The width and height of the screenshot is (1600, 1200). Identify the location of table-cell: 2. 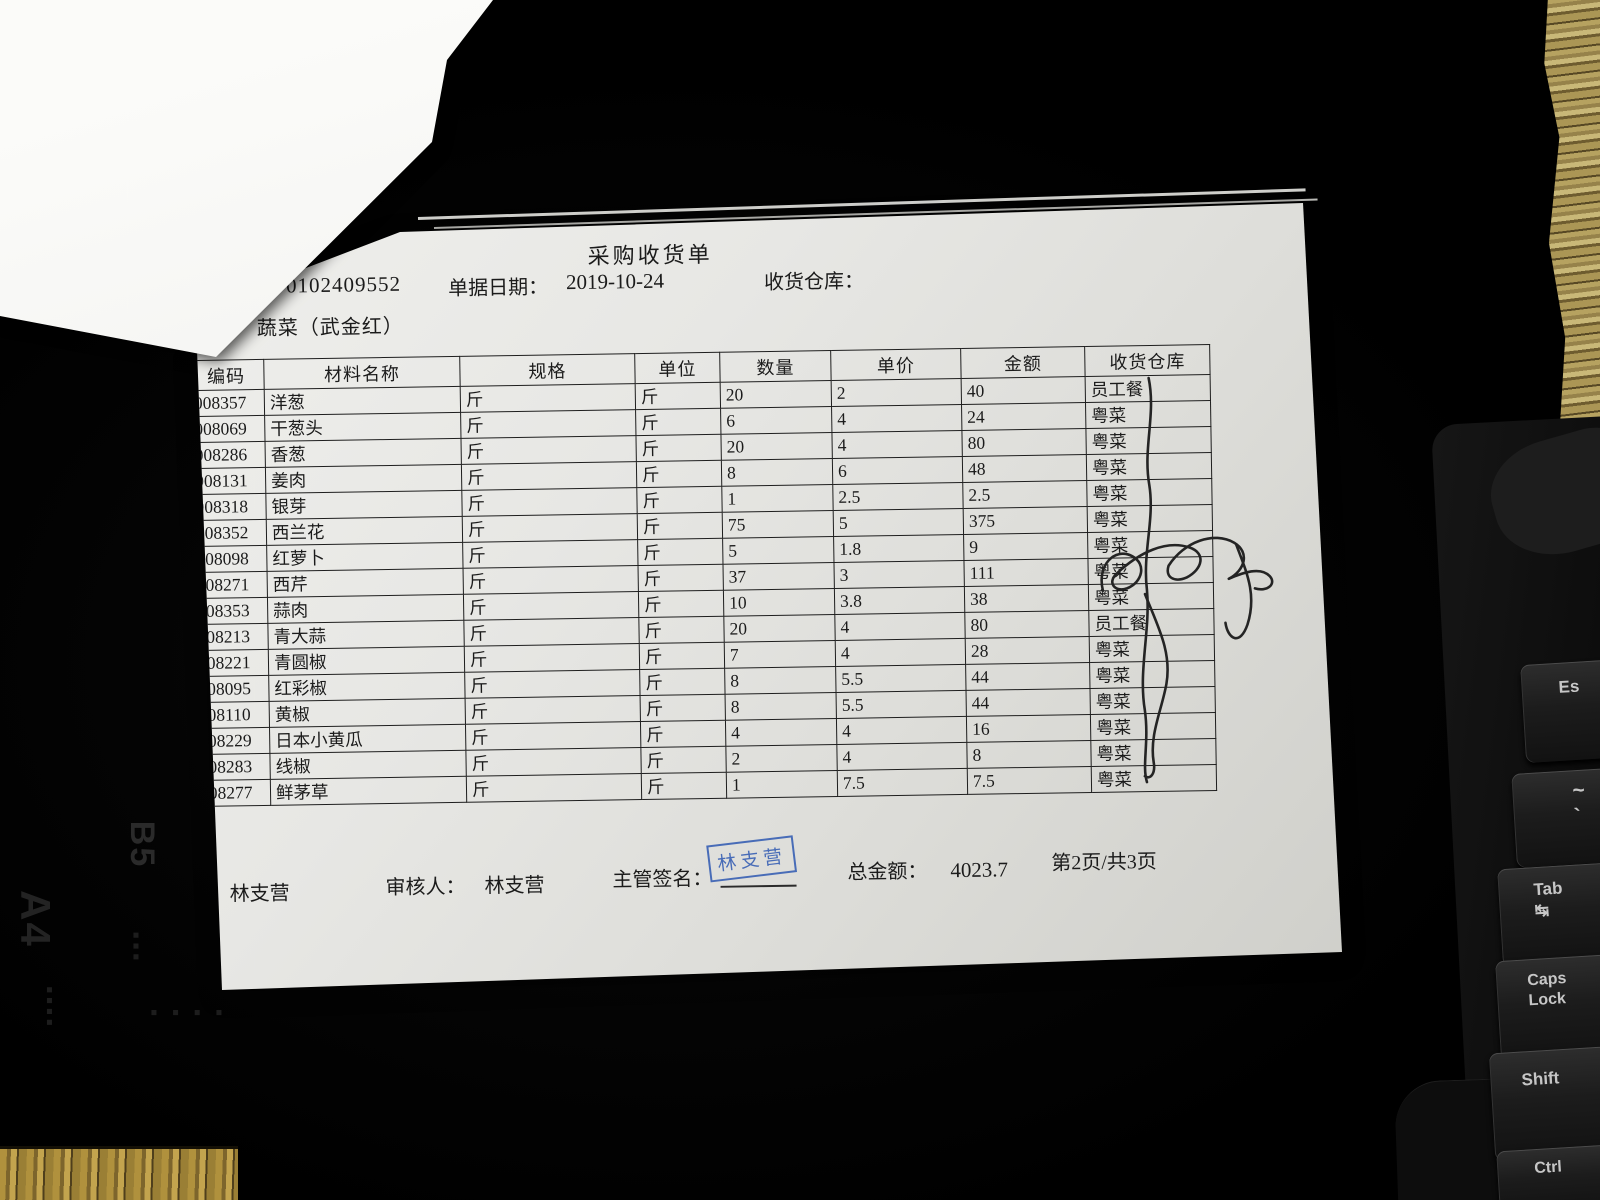
(896, 392).